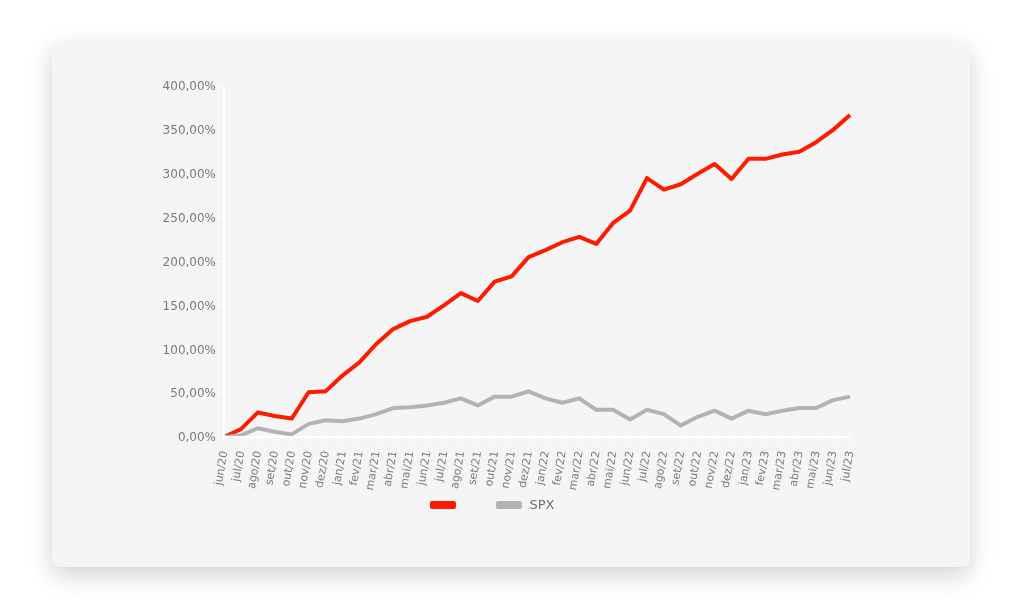 Image resolution: width=1024 pixels, height=613 pixels. What do you see at coordinates (390, 468) in the screenshot?
I see `x-tick-label: abr/21` at bounding box center [390, 468].